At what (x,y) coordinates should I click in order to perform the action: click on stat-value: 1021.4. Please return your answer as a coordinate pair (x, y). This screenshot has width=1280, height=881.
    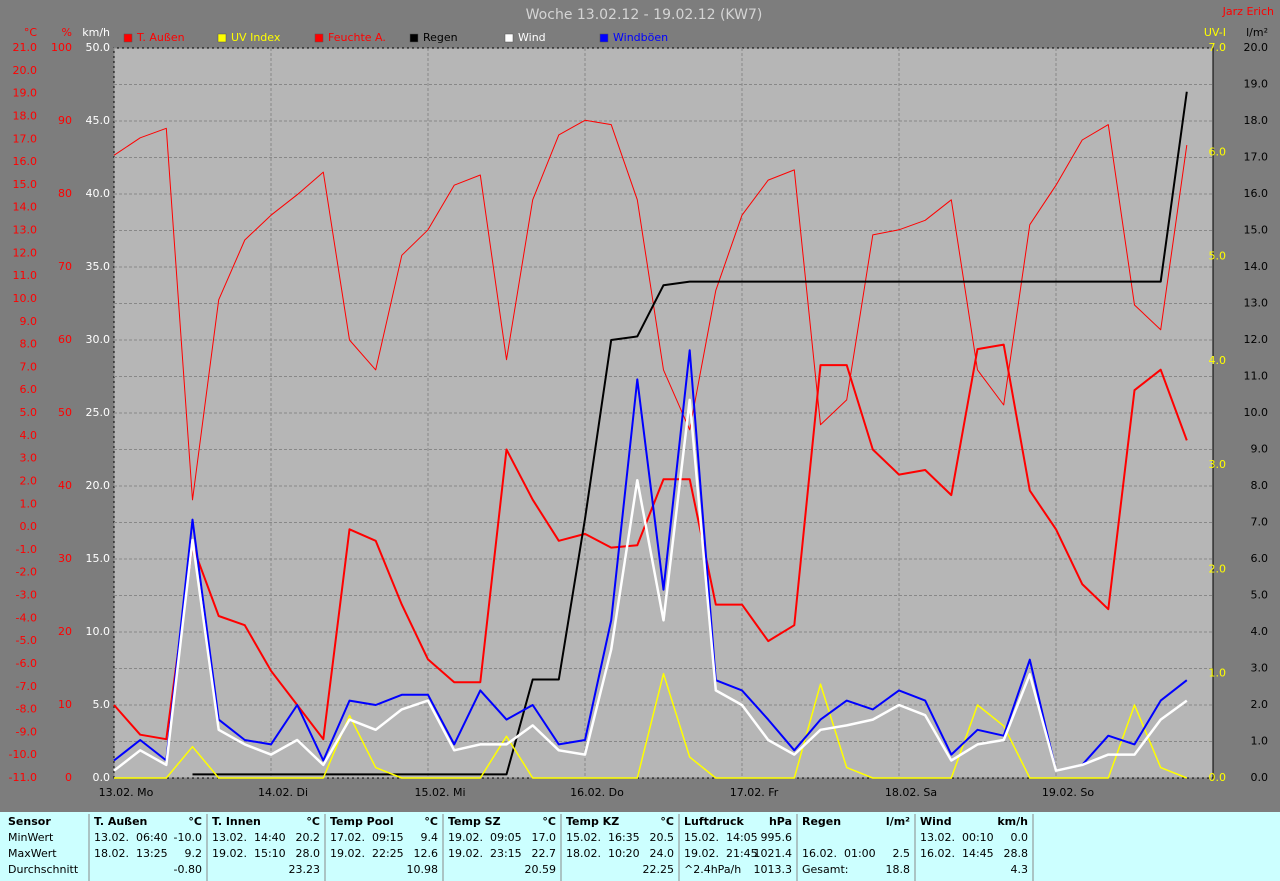
    Looking at the image, I should click on (773, 853).